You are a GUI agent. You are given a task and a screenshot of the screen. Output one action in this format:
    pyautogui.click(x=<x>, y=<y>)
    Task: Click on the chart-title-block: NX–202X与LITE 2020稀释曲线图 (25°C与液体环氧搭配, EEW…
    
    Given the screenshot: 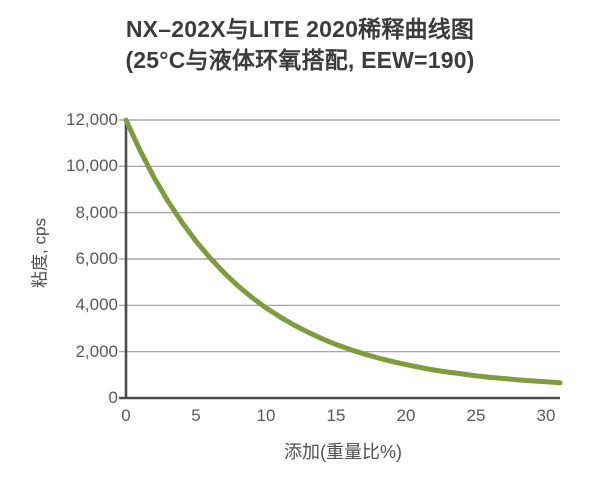 What is the action you would take?
    pyautogui.click(x=300, y=45)
    